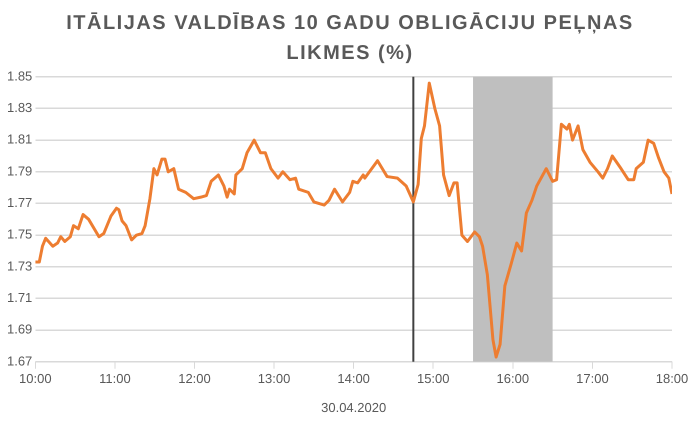 This screenshot has height=424, width=700. I want to click on x-tick-label: 11:00, so click(115, 378).